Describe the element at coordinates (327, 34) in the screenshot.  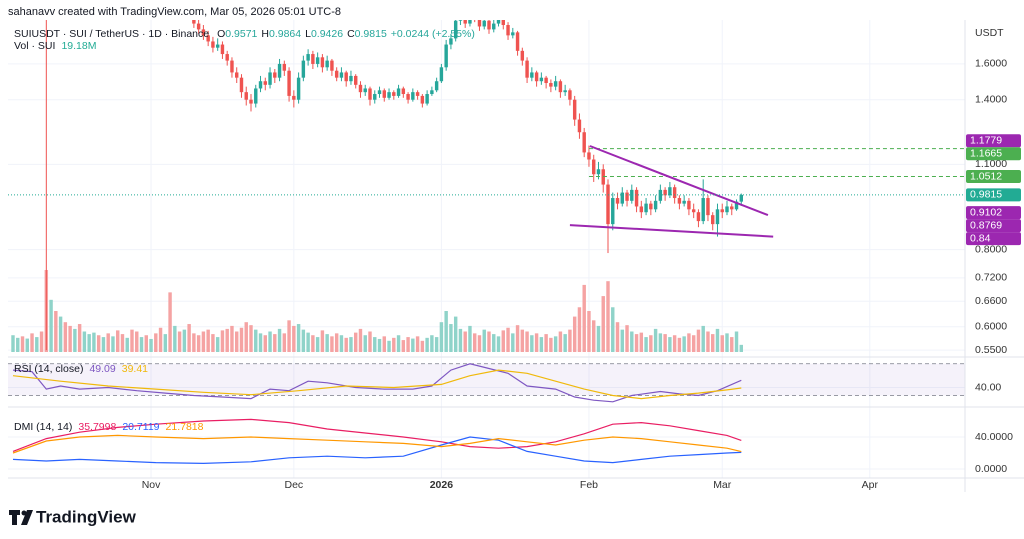
I see `ohlc-value: 0.9426` at that location.